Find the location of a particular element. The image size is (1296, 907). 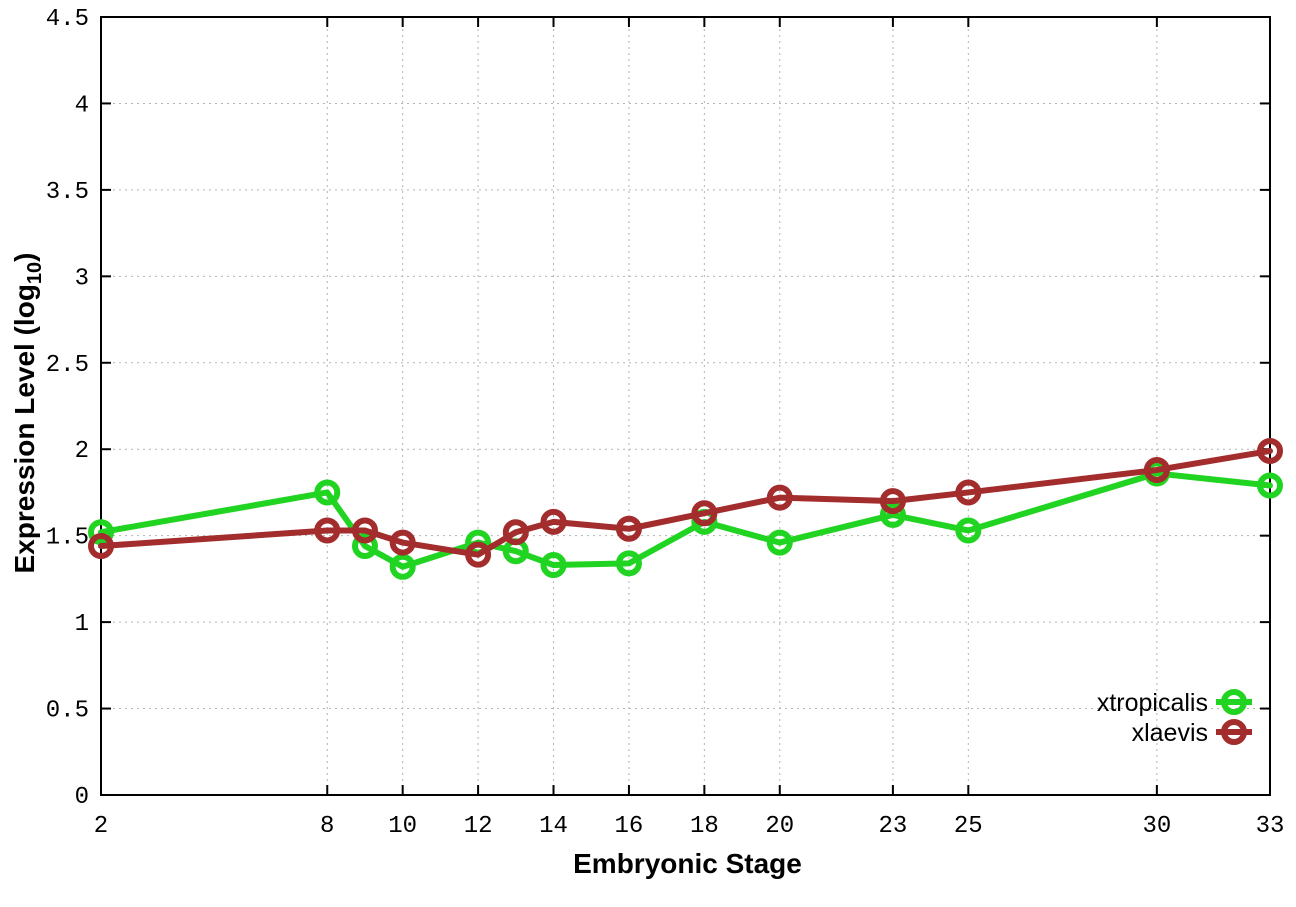

y-tick-label: 3 is located at coordinates (82, 278).